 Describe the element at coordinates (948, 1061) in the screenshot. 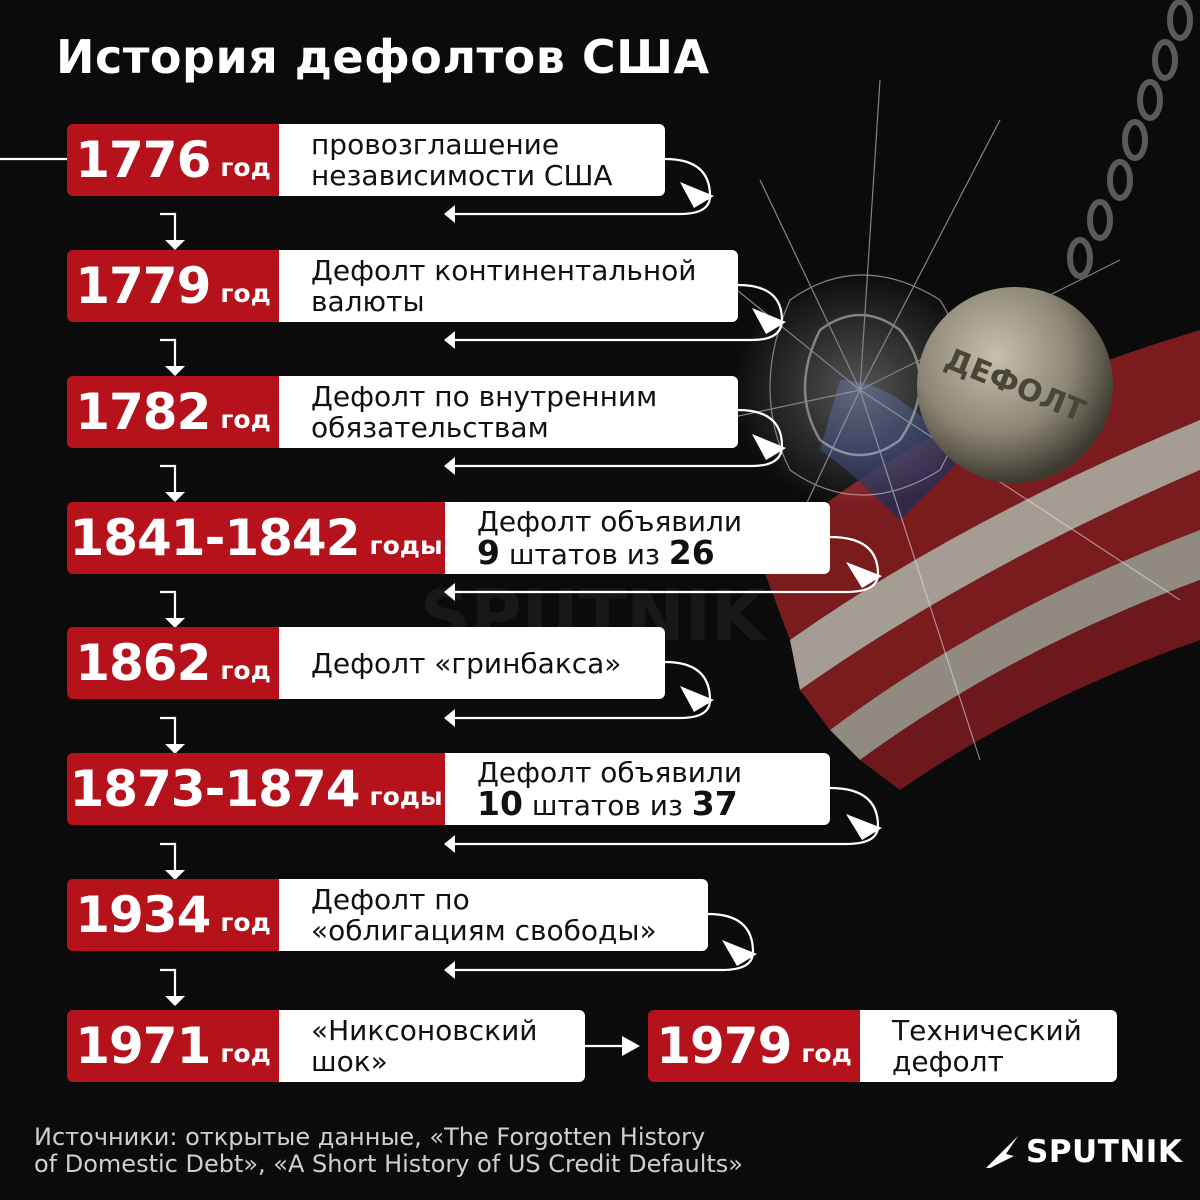

I see `event-text-line2: дефолт` at that location.